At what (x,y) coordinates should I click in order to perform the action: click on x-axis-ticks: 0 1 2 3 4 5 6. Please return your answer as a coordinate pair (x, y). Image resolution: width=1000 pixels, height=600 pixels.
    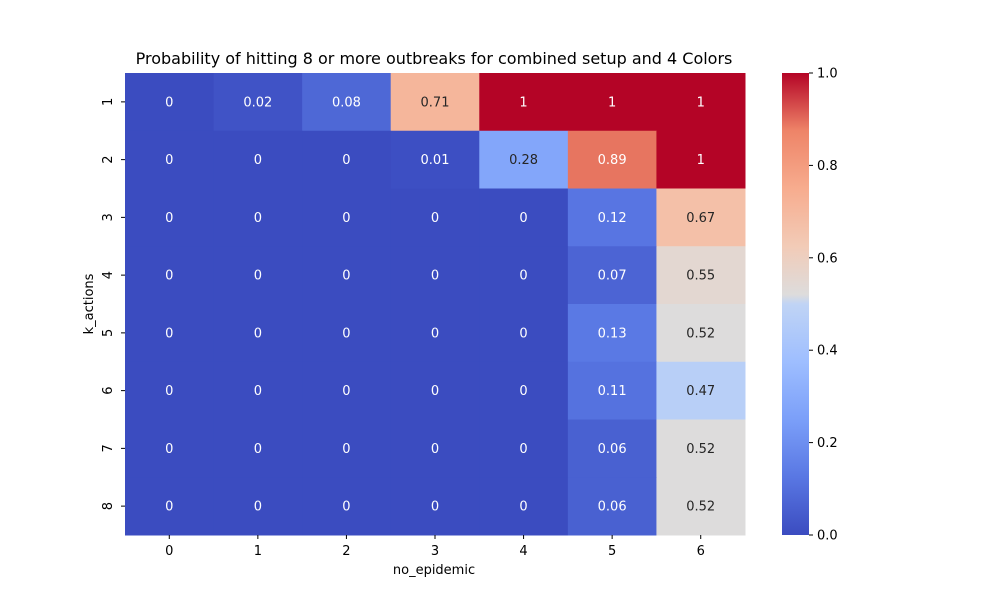
    Looking at the image, I should click on (435, 547).